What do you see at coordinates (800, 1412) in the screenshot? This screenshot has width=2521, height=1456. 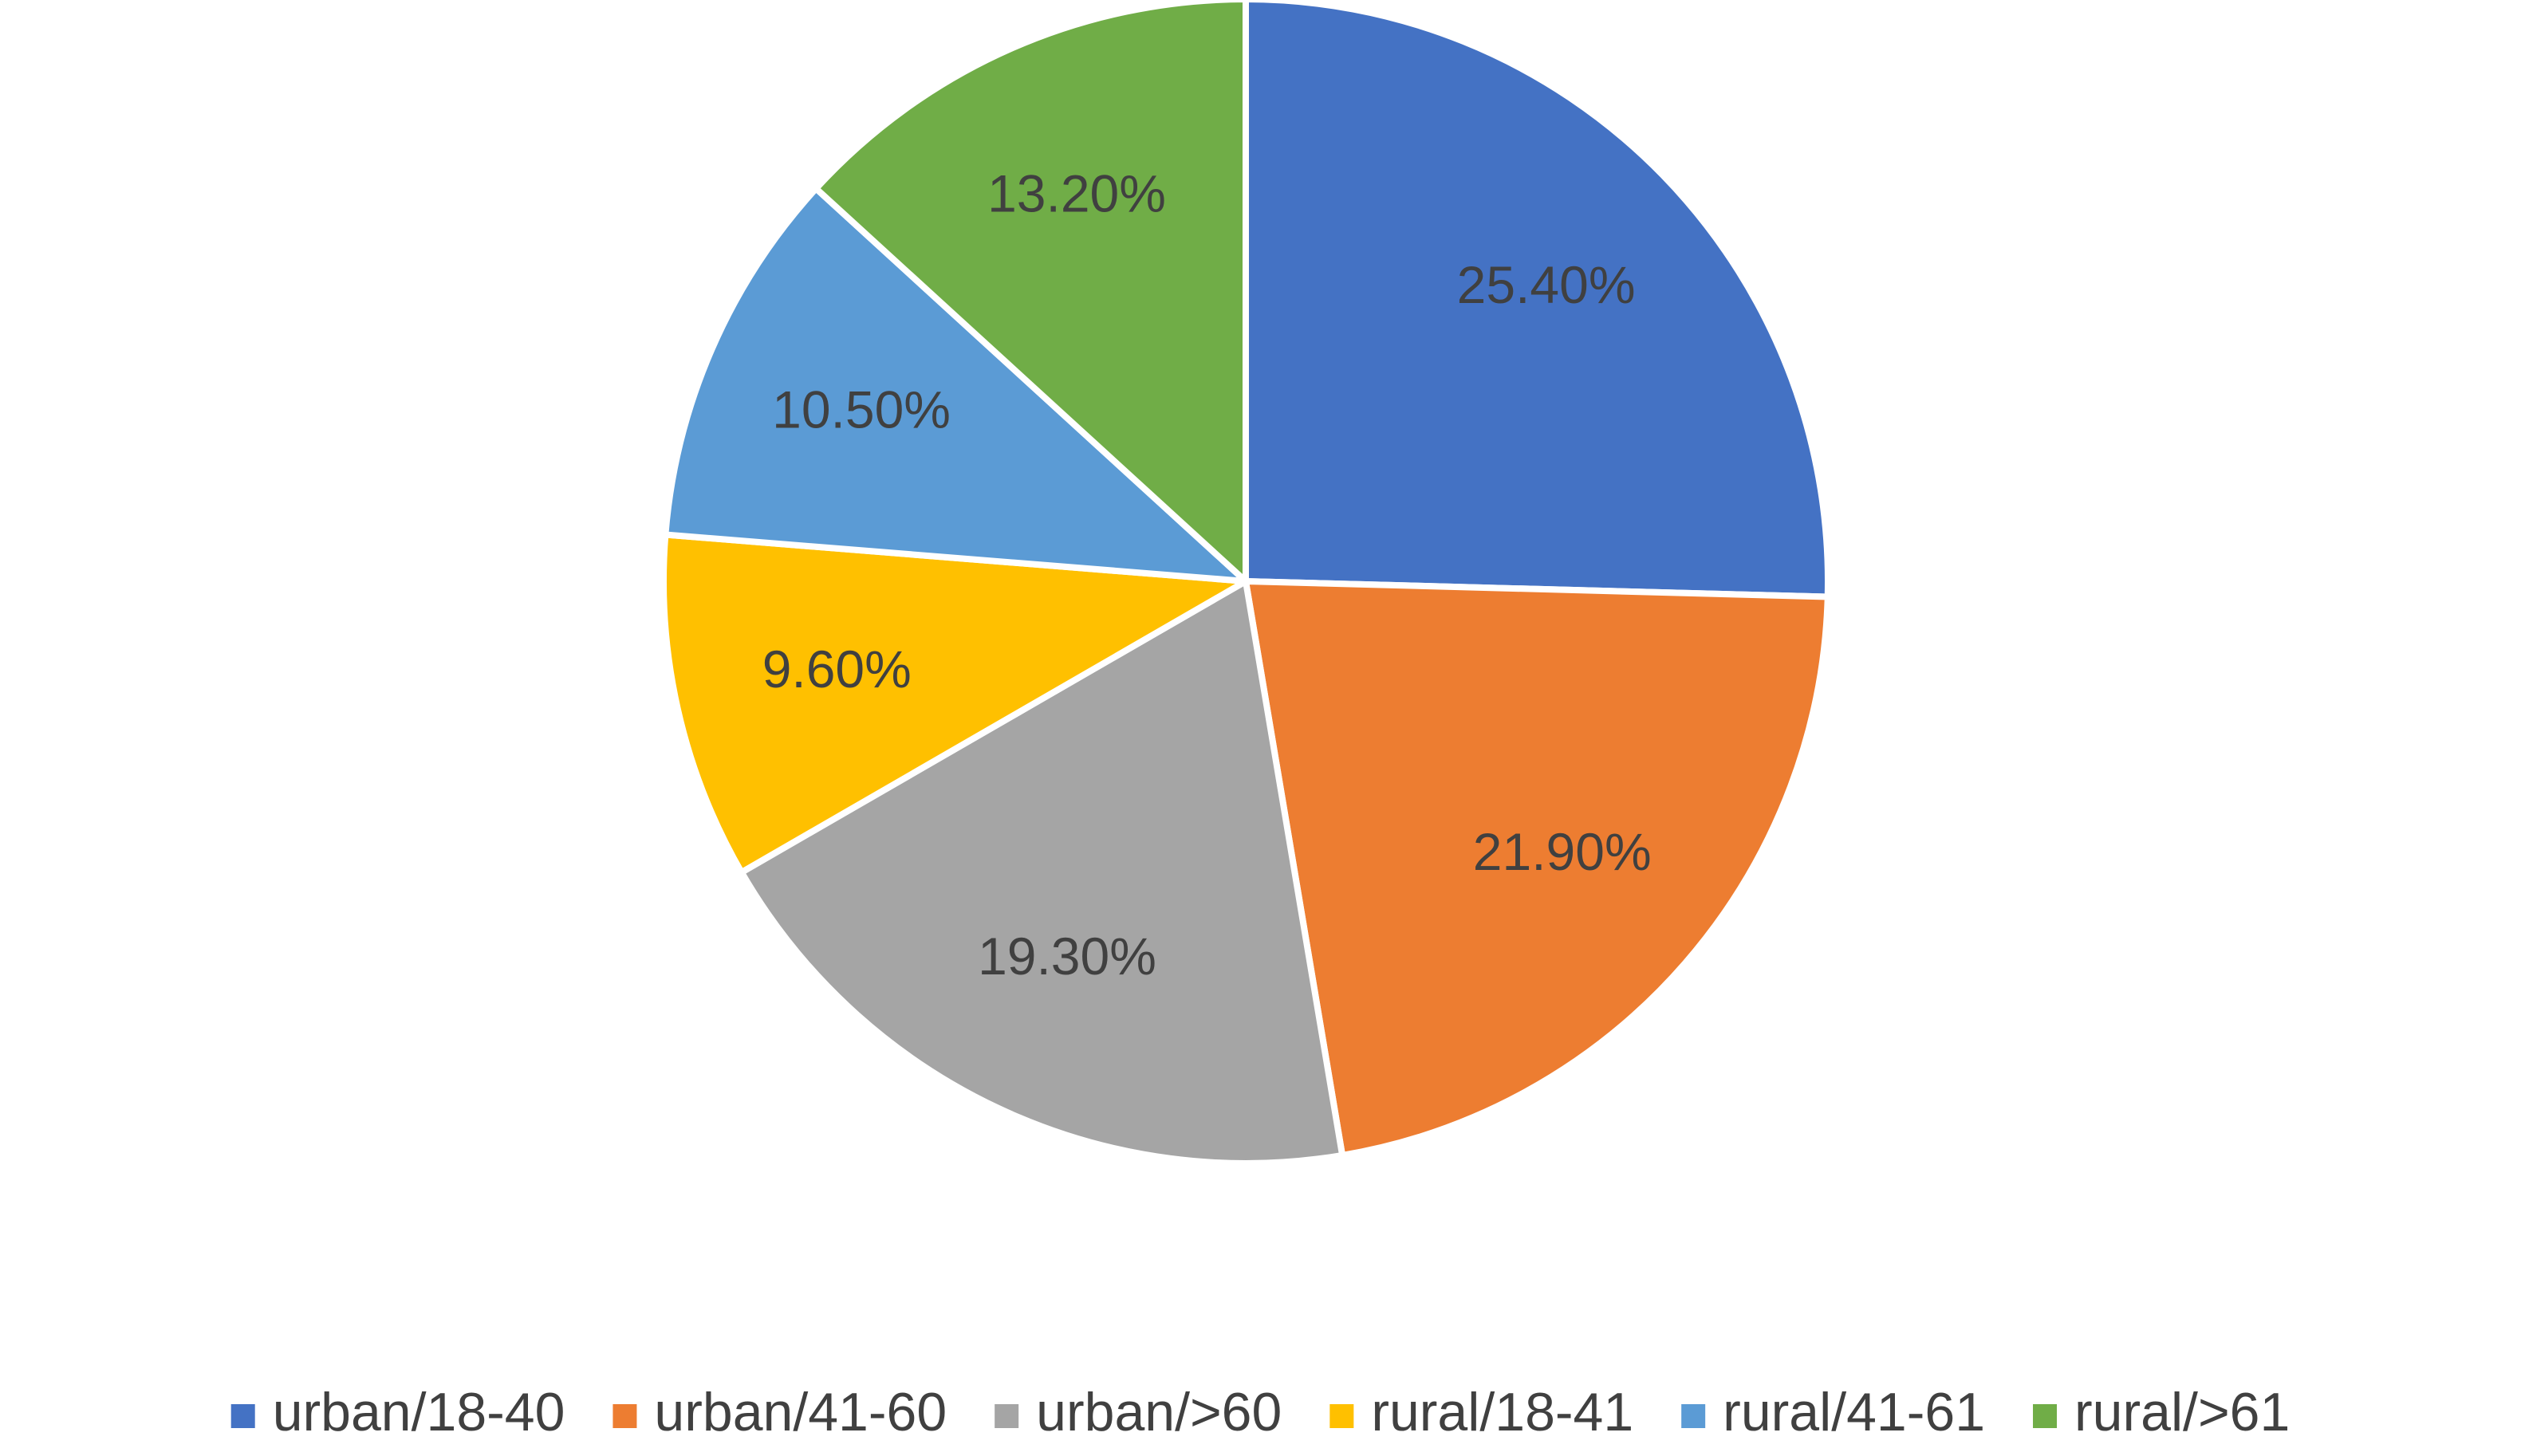 I see `legend-label: urban/41-60` at bounding box center [800, 1412].